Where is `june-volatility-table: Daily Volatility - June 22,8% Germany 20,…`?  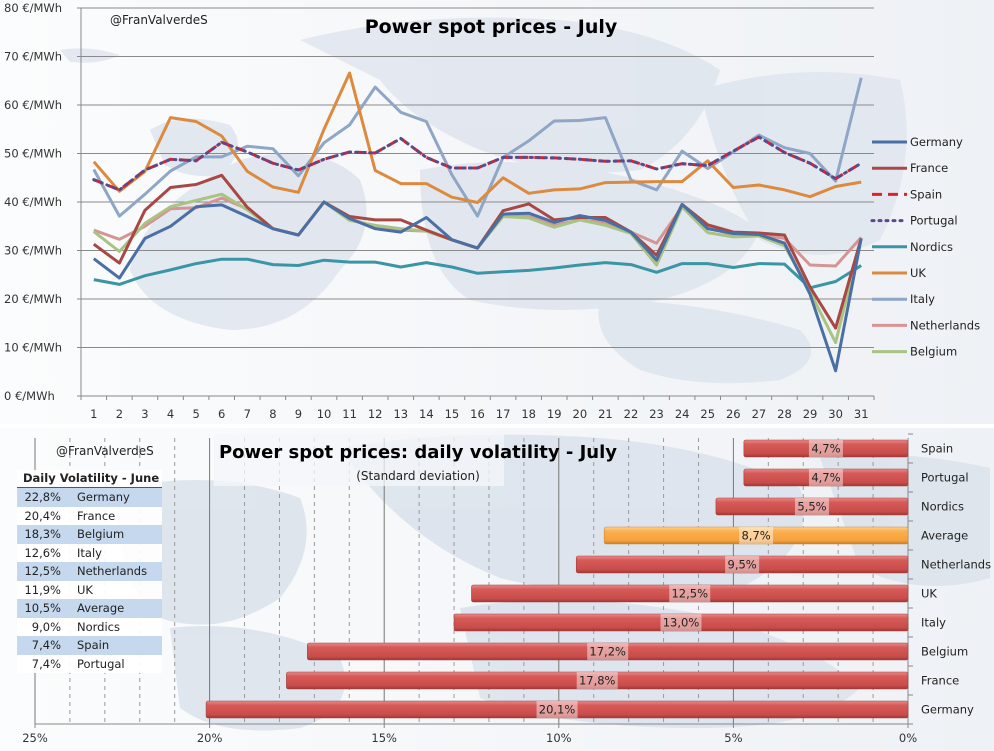 june-volatility-table: Daily Volatility - June 22,8% Germany 20,… is located at coordinates (90, 571).